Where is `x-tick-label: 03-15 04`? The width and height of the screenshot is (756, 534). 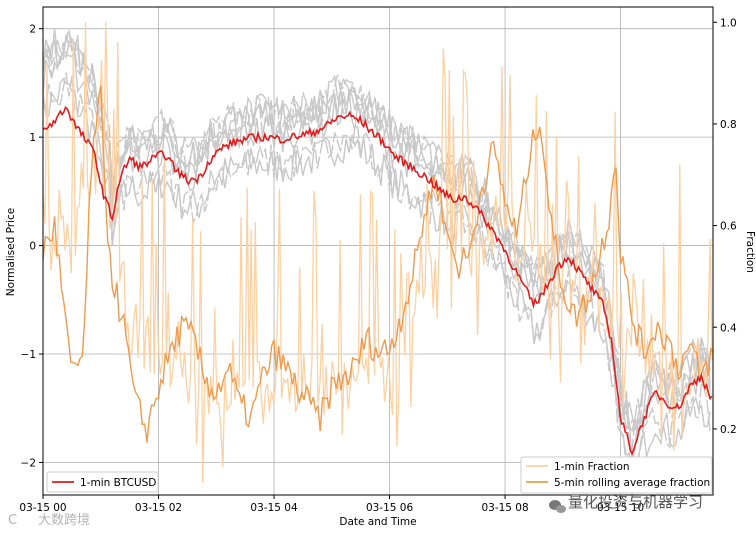 x-tick-label: 03-15 04 is located at coordinates (274, 508).